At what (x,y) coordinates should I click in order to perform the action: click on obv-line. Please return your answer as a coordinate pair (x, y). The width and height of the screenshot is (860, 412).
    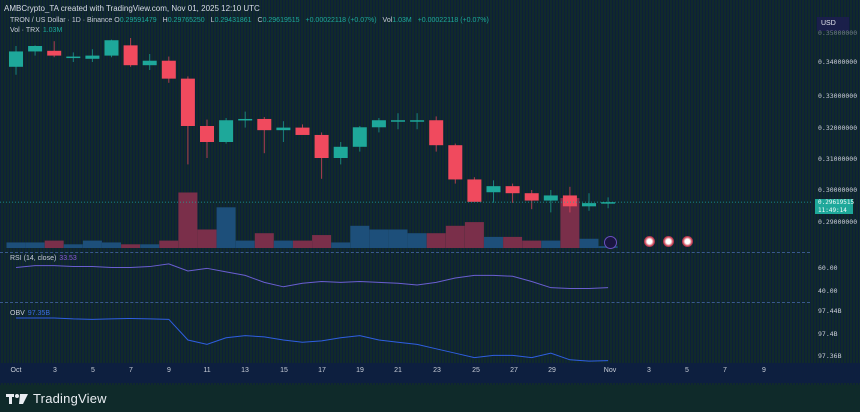
    Looking at the image, I should click on (312, 339).